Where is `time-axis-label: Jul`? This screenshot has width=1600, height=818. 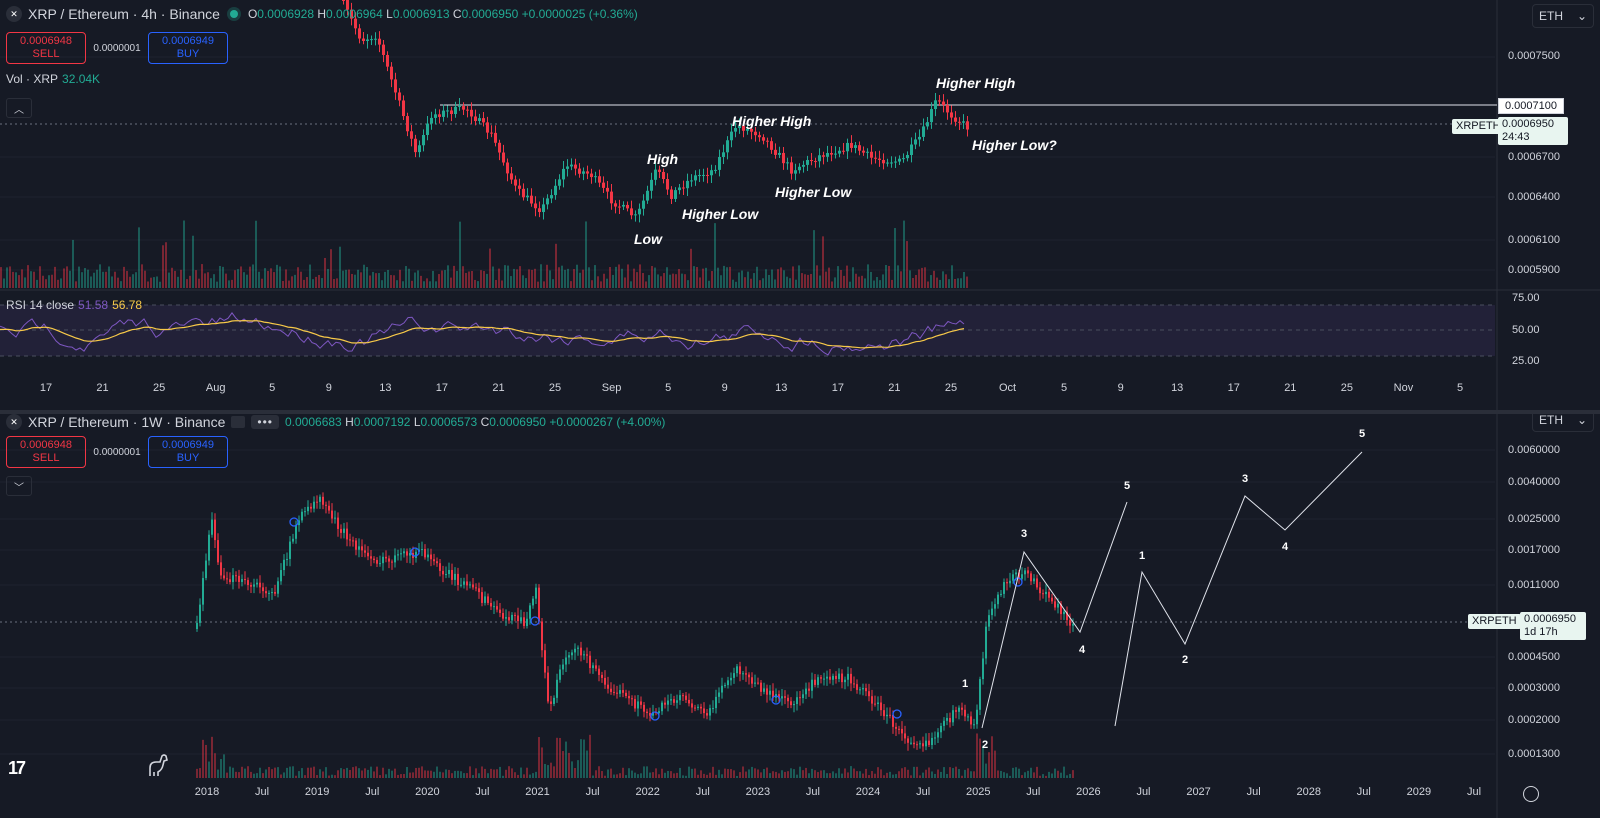 time-axis-label: Jul is located at coordinates (1033, 792).